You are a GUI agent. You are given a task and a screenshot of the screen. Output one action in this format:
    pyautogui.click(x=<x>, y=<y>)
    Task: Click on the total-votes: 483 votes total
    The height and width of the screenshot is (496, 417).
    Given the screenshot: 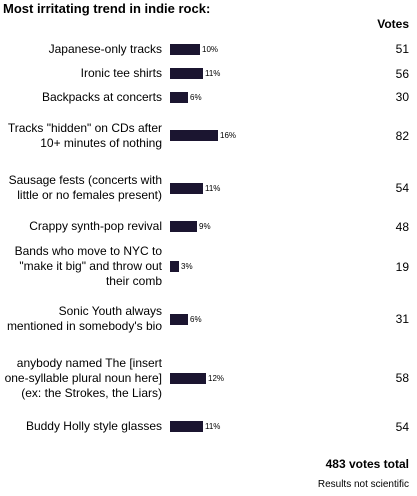 What is the action you would take?
    pyautogui.click(x=367, y=464)
    